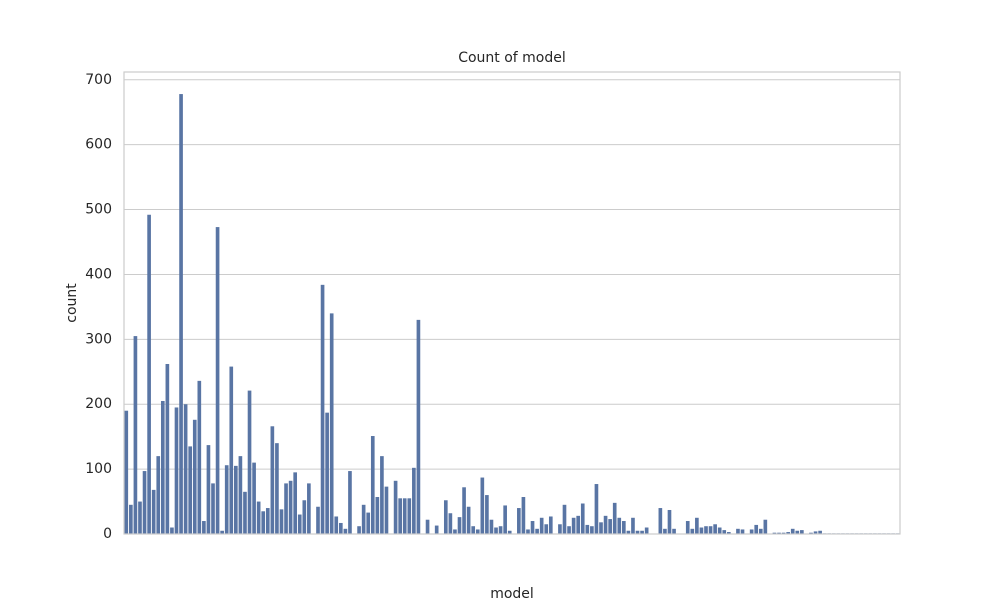 This screenshot has width=1000, height=600. I want to click on x-axis-label: model, so click(512, 593).